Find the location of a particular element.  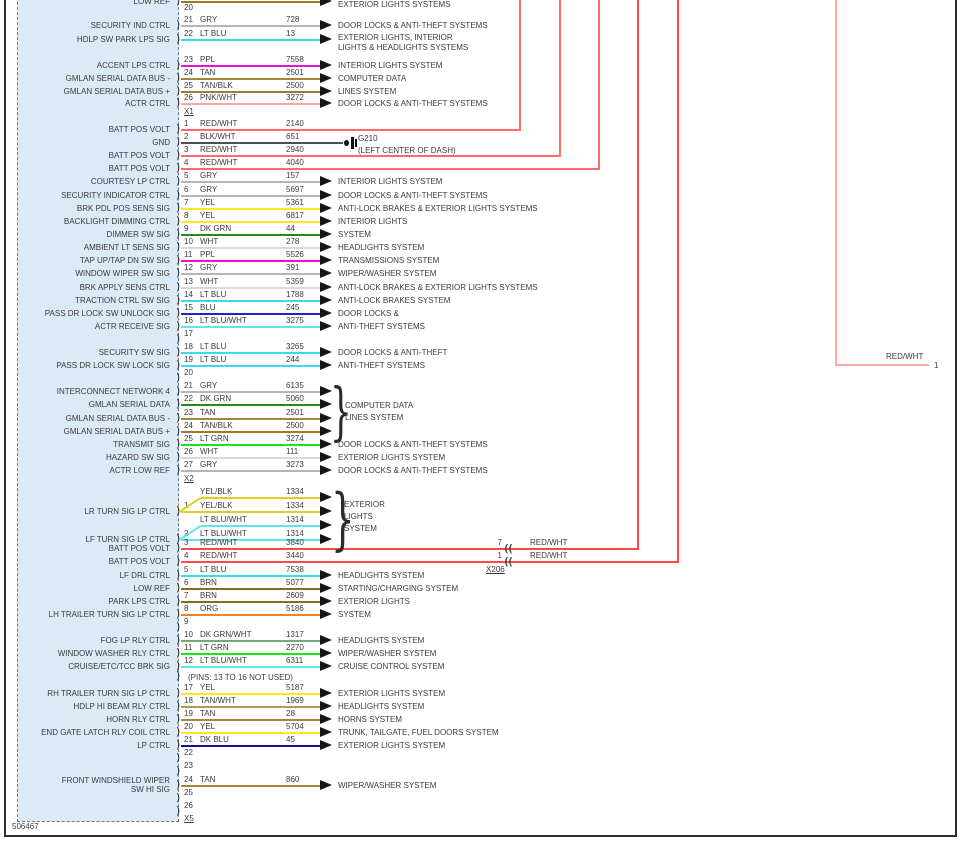

wire-color-label: LT GRN is located at coordinates (214, 438).